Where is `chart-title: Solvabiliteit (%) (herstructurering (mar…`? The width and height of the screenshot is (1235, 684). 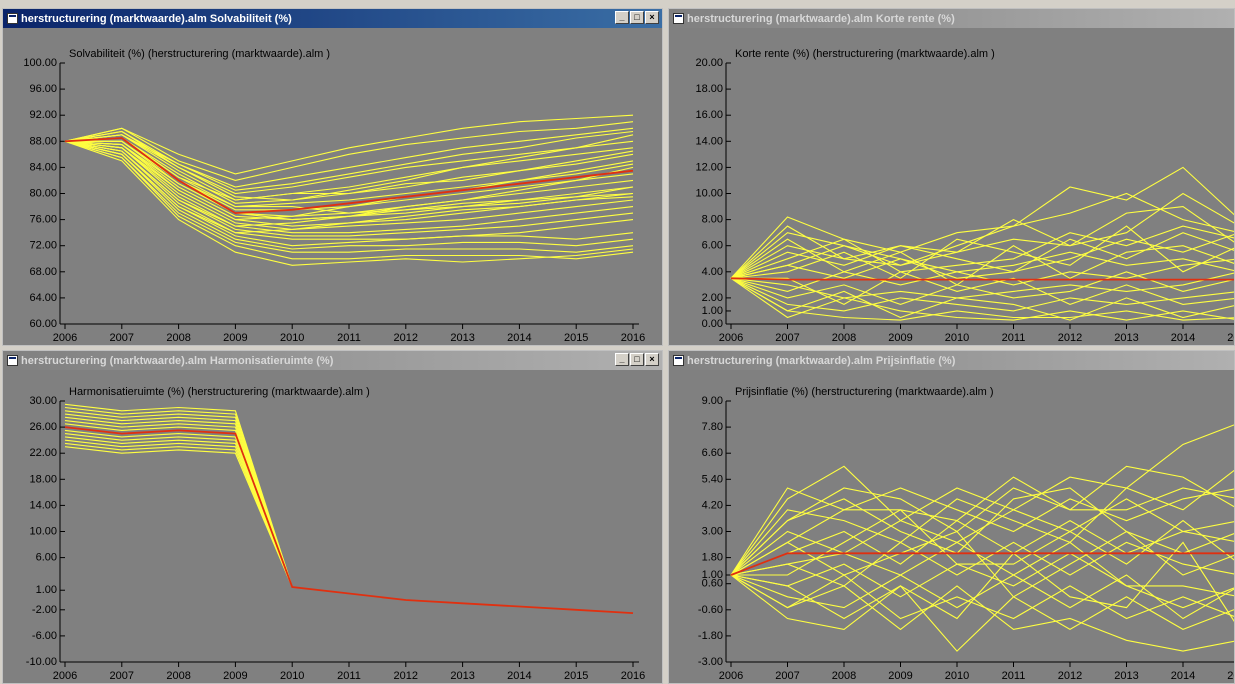
chart-title: Solvabiliteit (%) (herstructurering (mar… is located at coordinates (199, 54).